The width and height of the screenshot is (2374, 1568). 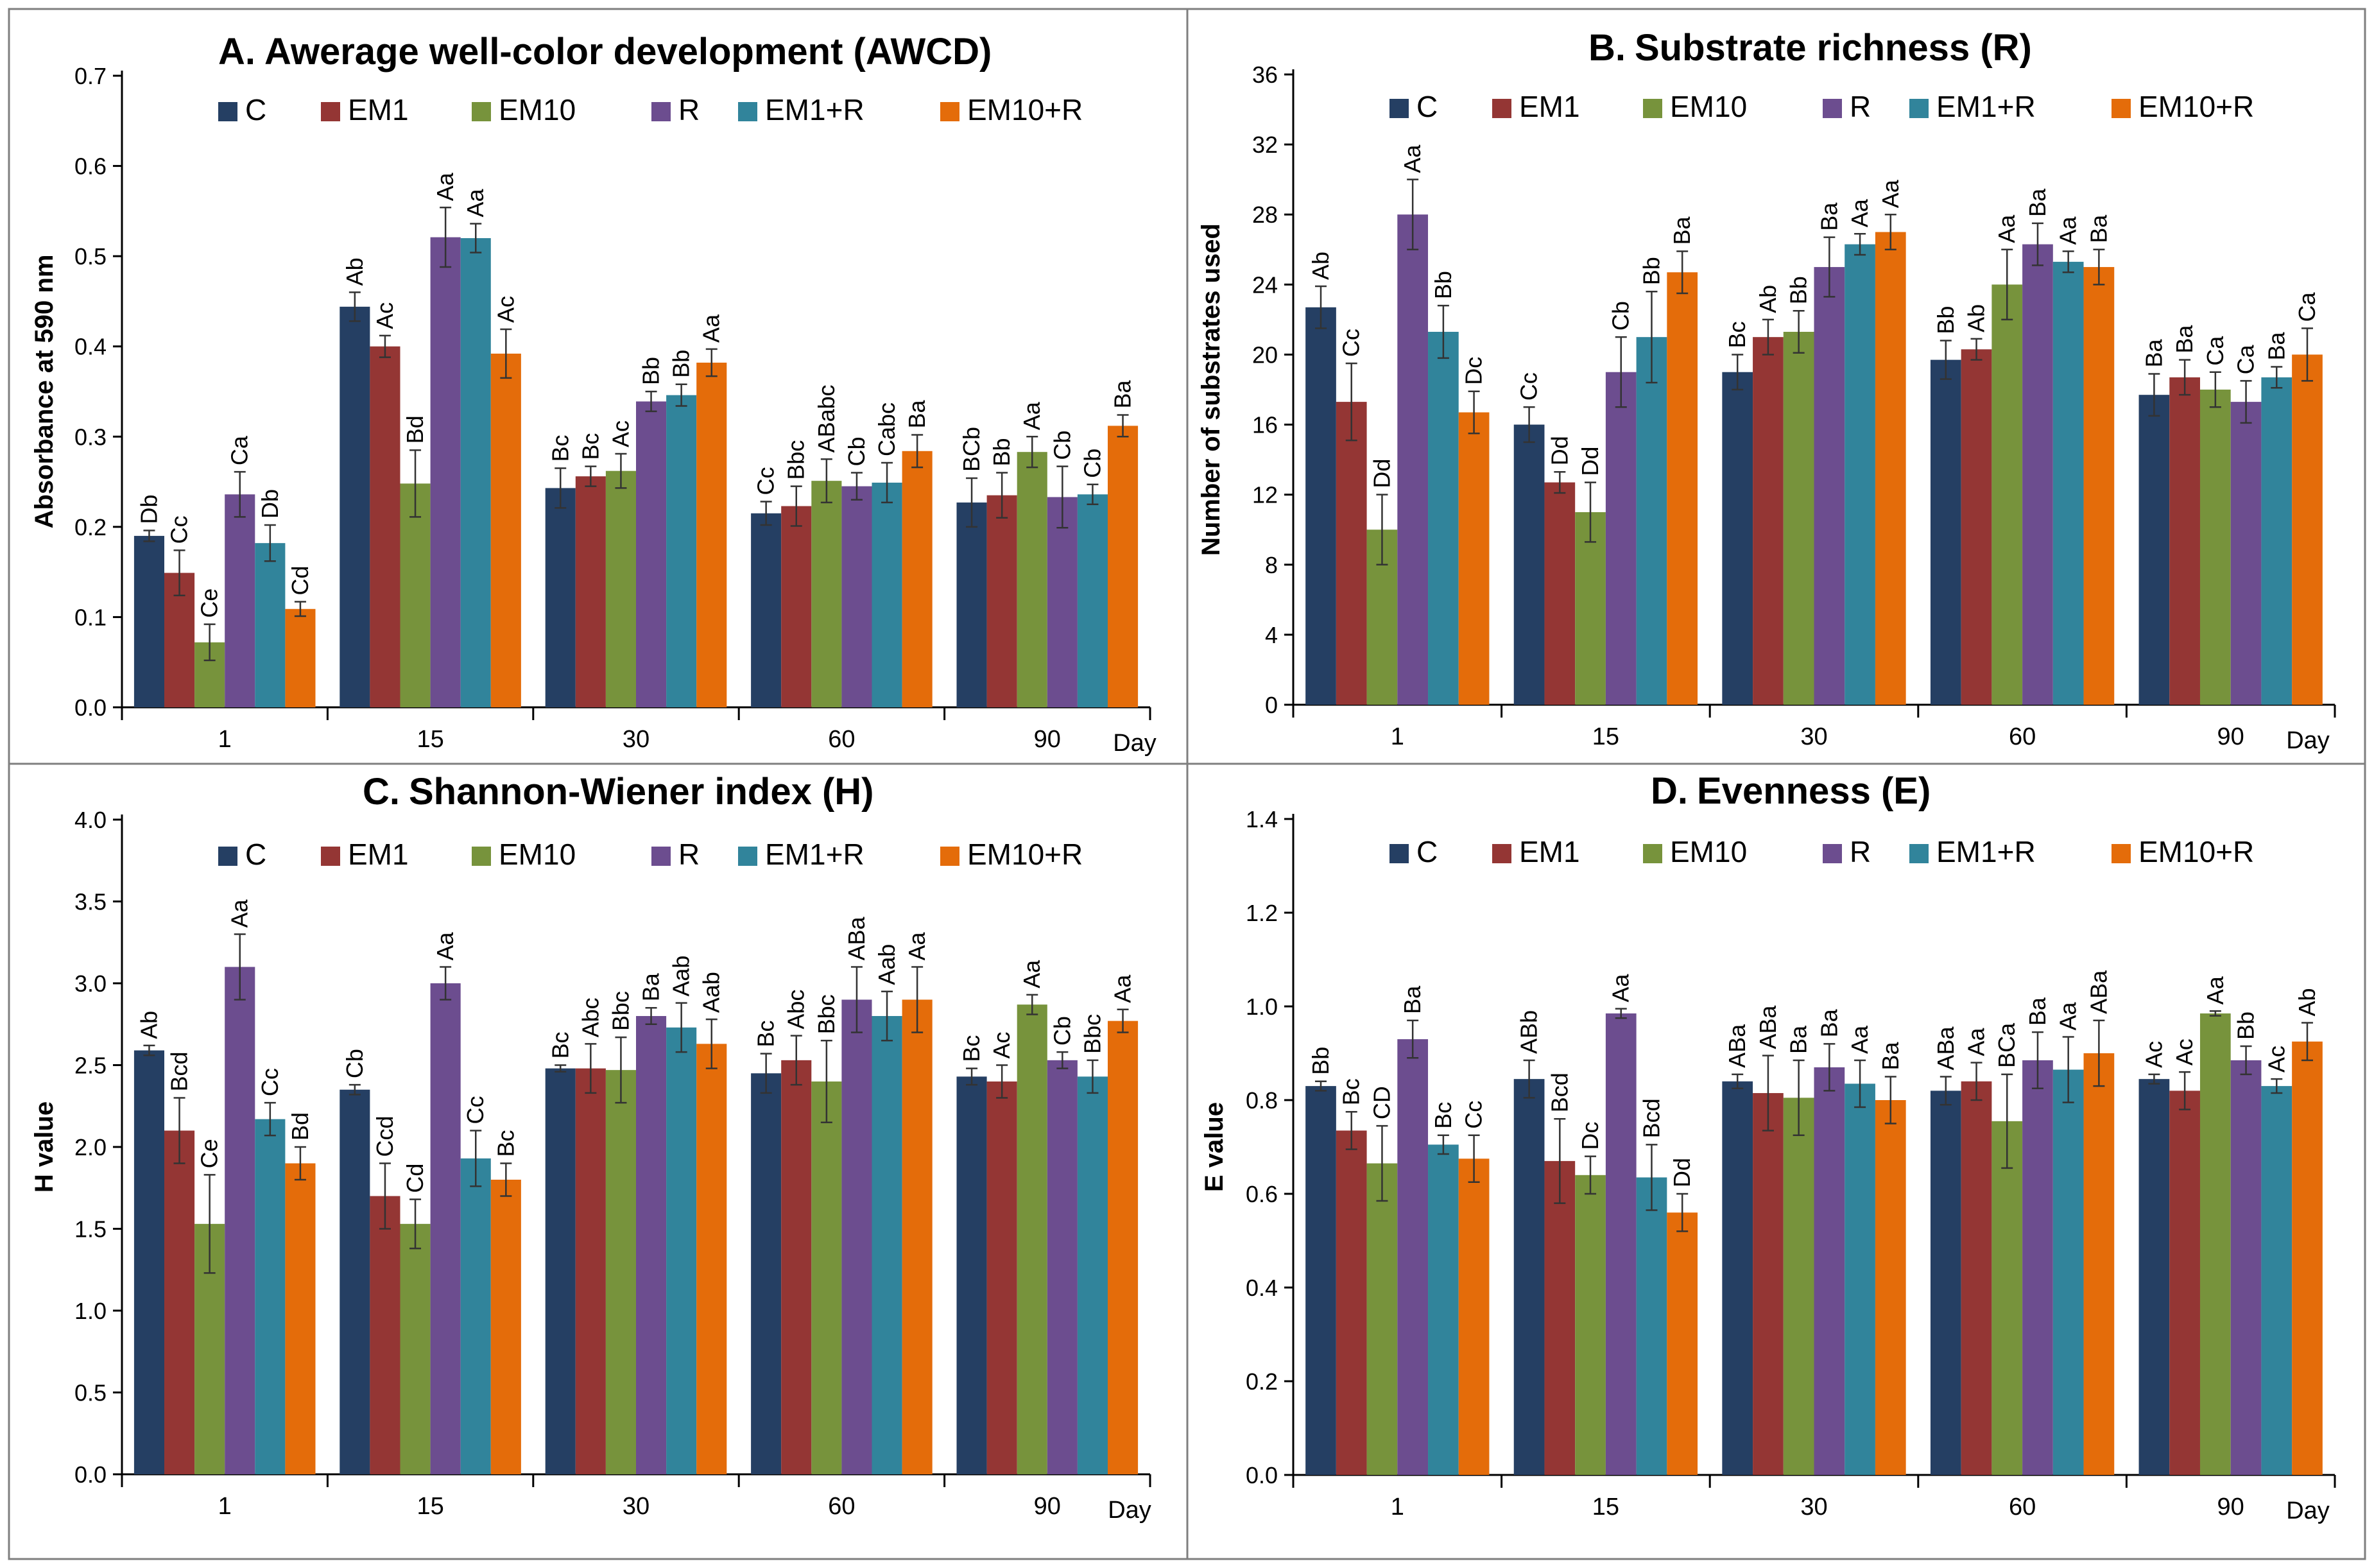 I want to click on y-tick-label: 4.0, so click(x=90, y=820).